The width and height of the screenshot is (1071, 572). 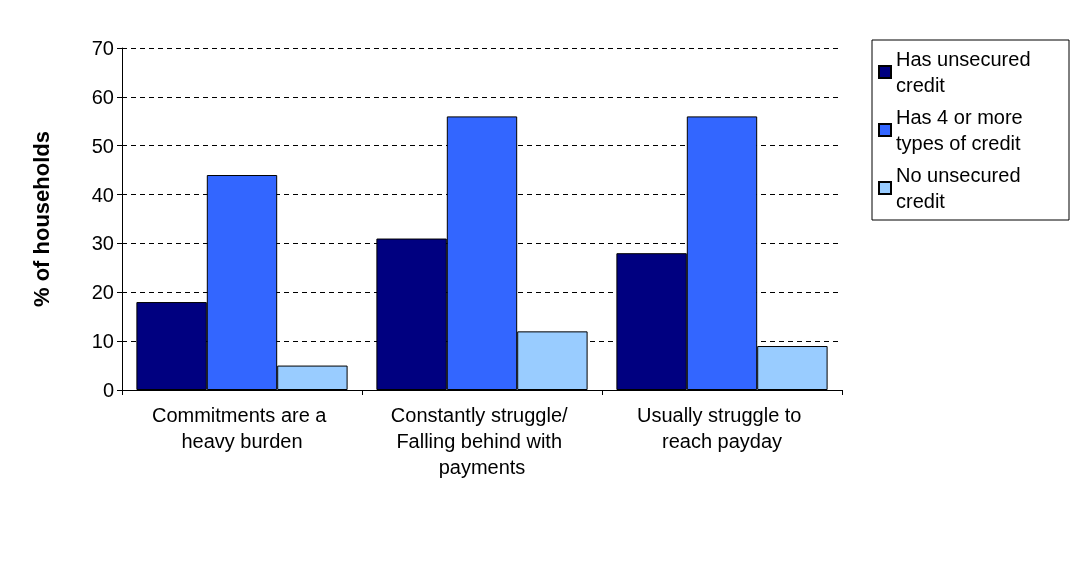 I want to click on y-tick-label: 60, so click(x=102, y=96).